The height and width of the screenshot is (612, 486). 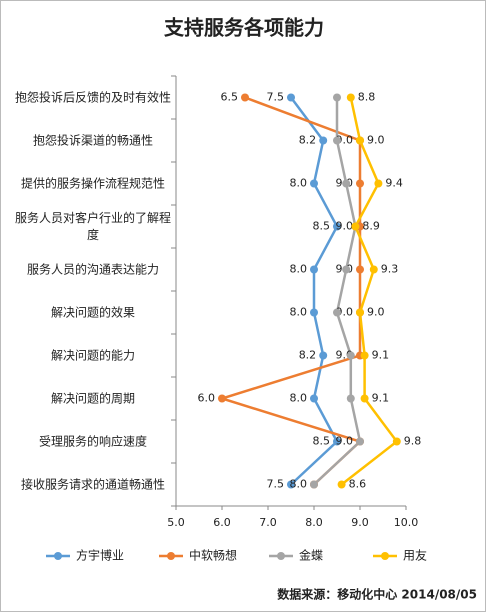 What do you see at coordinates (394, 183) in the screenshot?
I see `data-label: 9.4` at bounding box center [394, 183].